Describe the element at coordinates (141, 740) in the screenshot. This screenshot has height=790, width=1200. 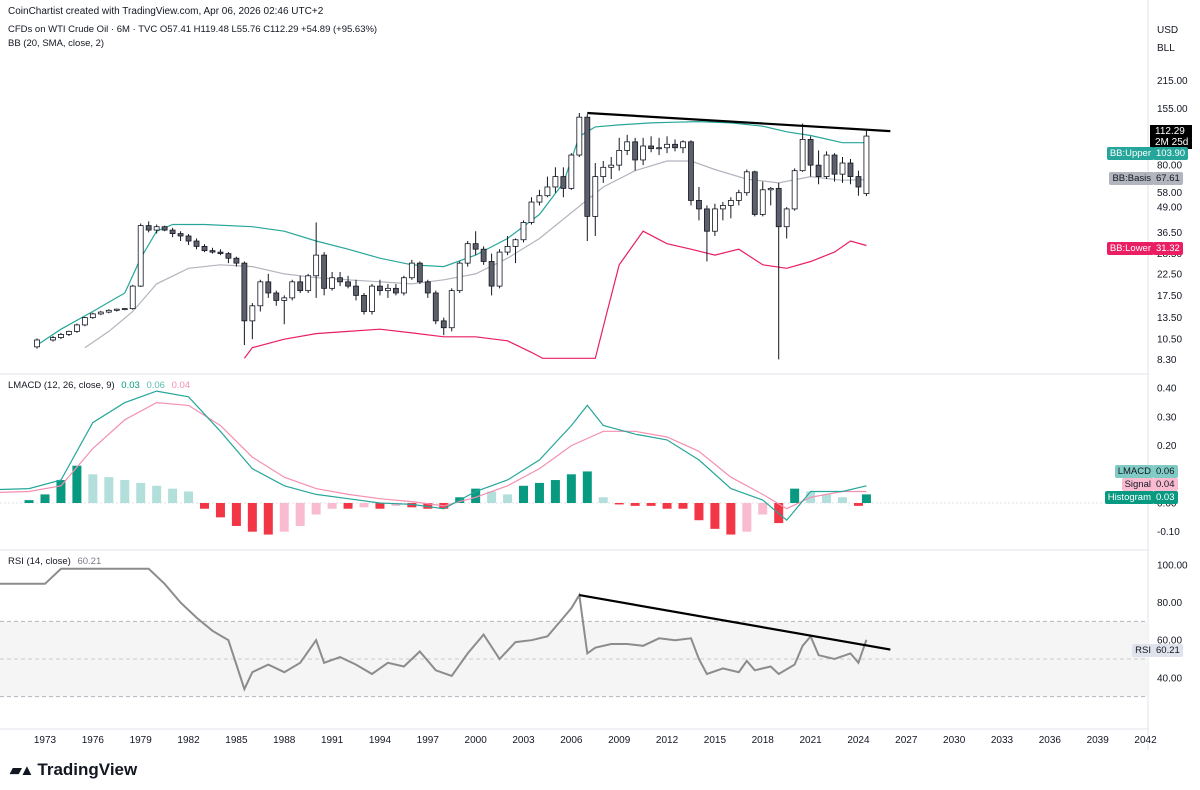
I see `x-tick-label: 1979` at that location.